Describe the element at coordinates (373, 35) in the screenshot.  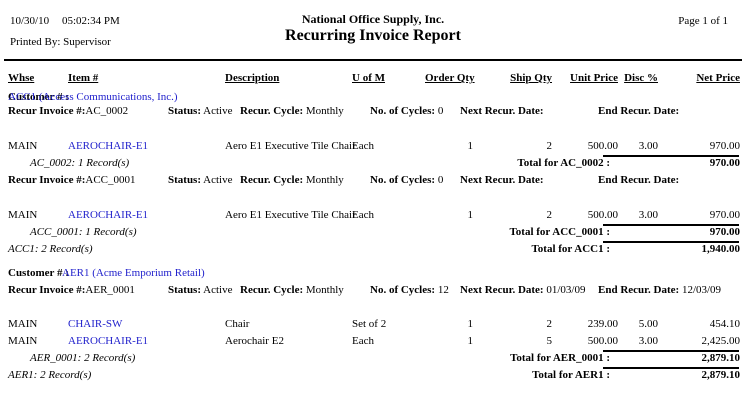
I see `report-title: Recurring Invoice Report` at that location.